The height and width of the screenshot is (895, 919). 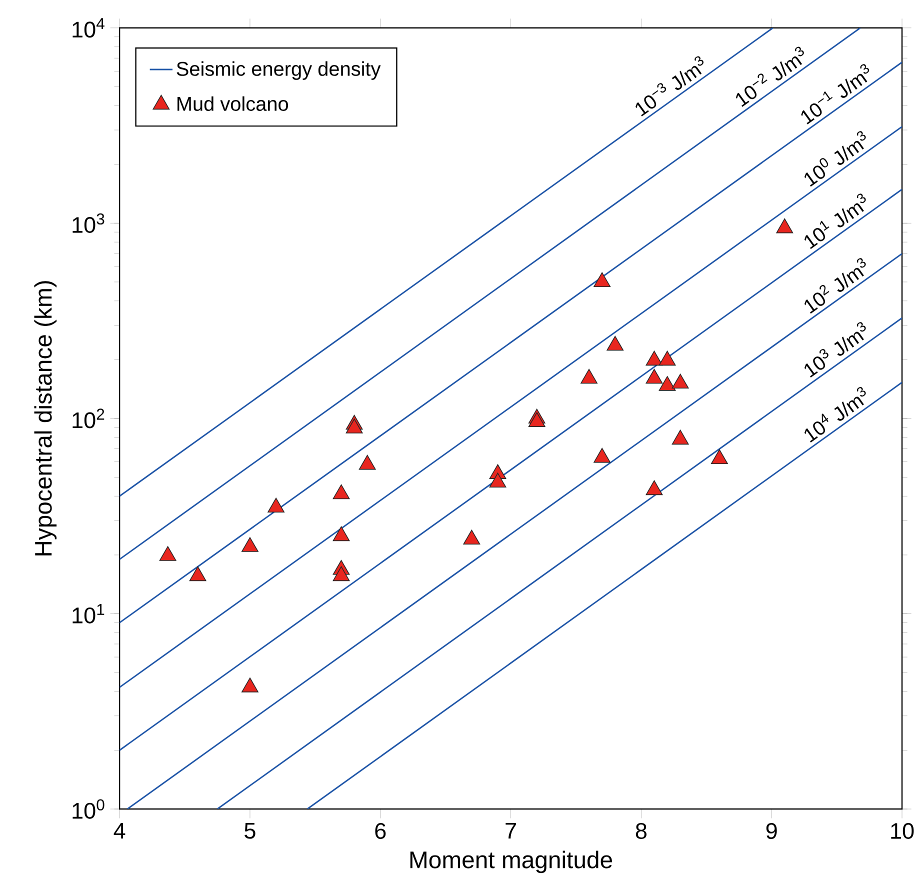 I want to click on legend-label: Mud volcano, so click(x=233, y=104).